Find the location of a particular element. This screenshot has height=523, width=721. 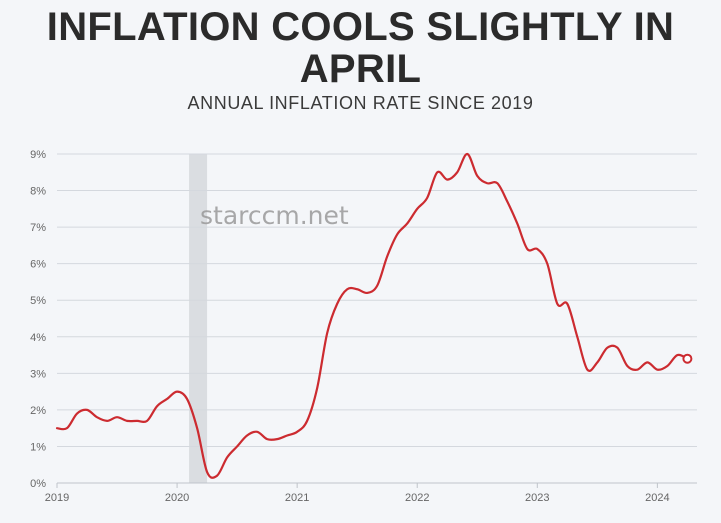

recession-band is located at coordinates (198, 318).